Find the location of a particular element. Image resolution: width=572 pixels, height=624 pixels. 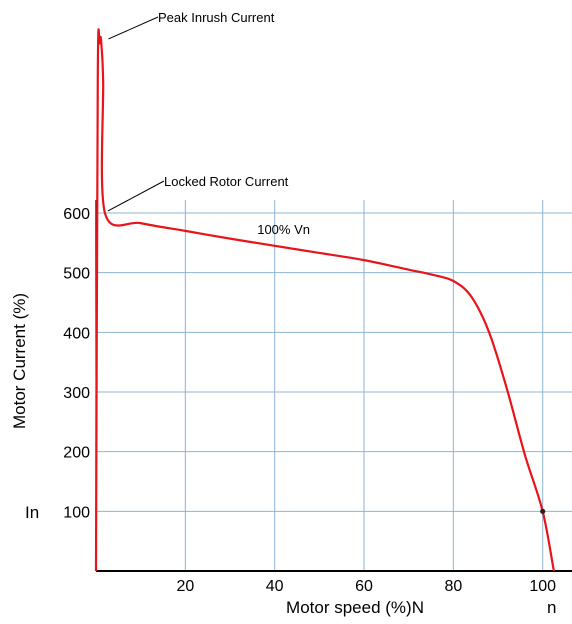

y-tick-labels: 100 200 300 400 500 600 is located at coordinates (76, 363).